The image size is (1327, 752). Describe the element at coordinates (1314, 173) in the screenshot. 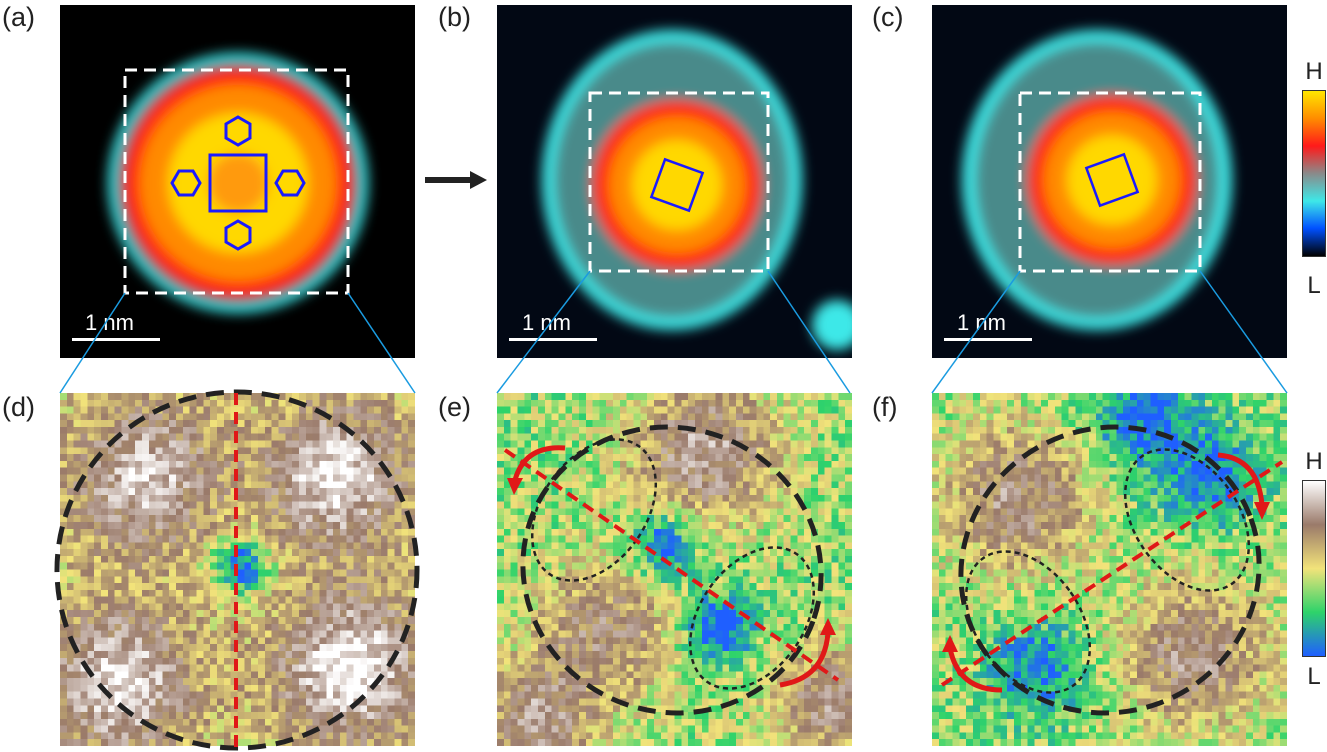

I see `colorbar-top` at that location.